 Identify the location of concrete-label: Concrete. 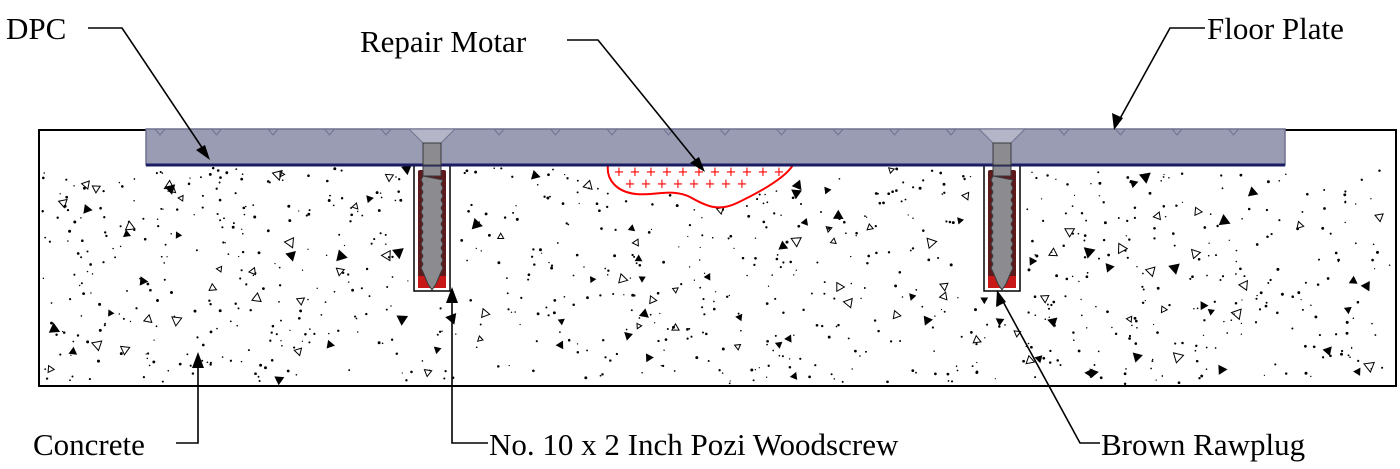
(89, 444).